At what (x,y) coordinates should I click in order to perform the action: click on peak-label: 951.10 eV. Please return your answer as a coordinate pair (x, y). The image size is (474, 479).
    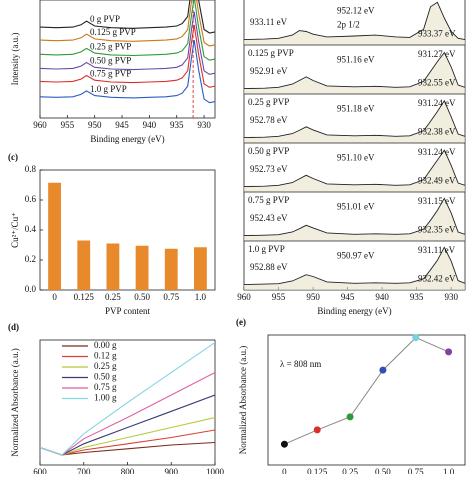
    Looking at the image, I should click on (356, 158).